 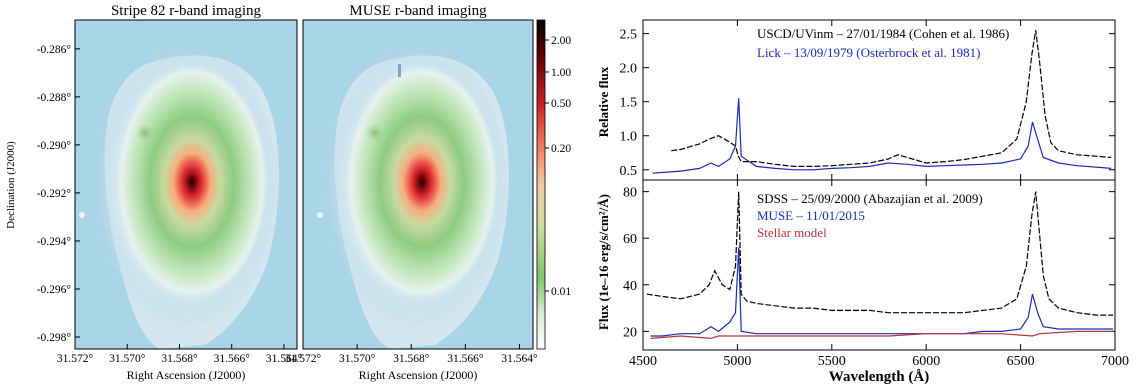 I want to click on relative-flux-y-tick-label: 1.0, so click(x=629, y=137).